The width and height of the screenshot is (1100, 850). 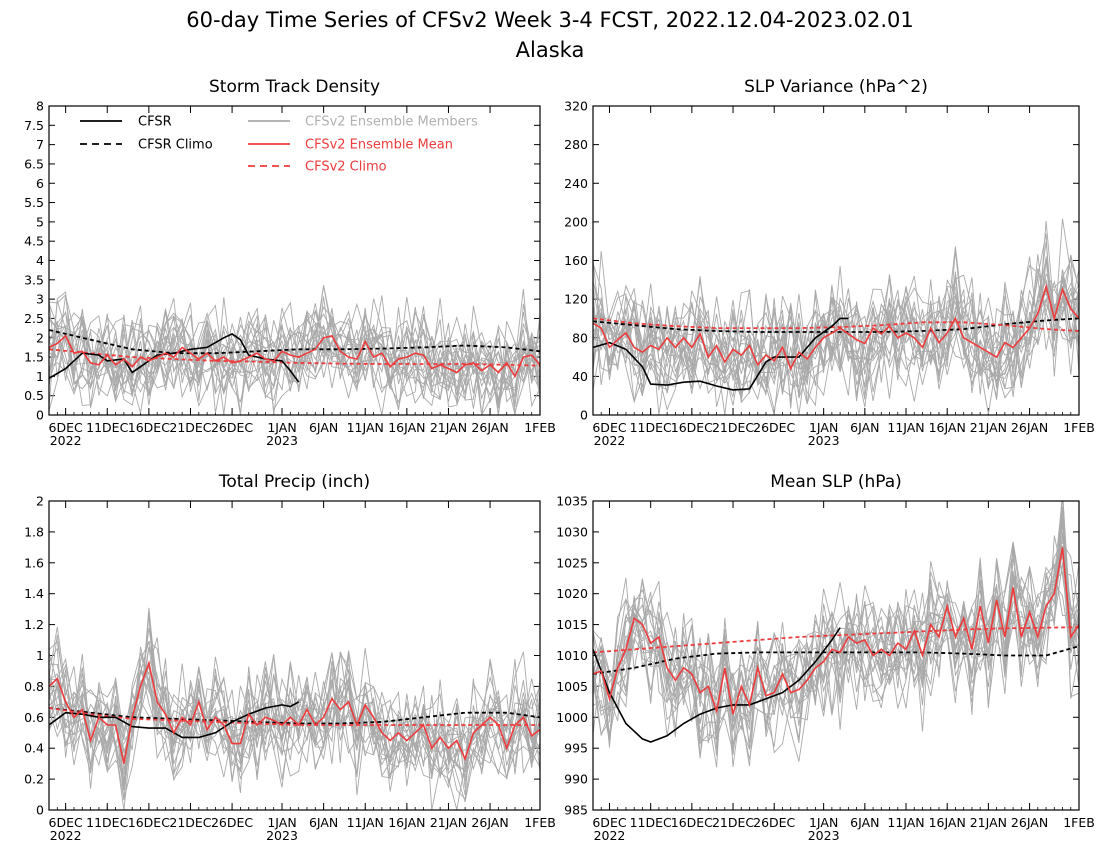 What do you see at coordinates (34, 241) in the screenshot?
I see `y-tick-label: 4.5` at bounding box center [34, 241].